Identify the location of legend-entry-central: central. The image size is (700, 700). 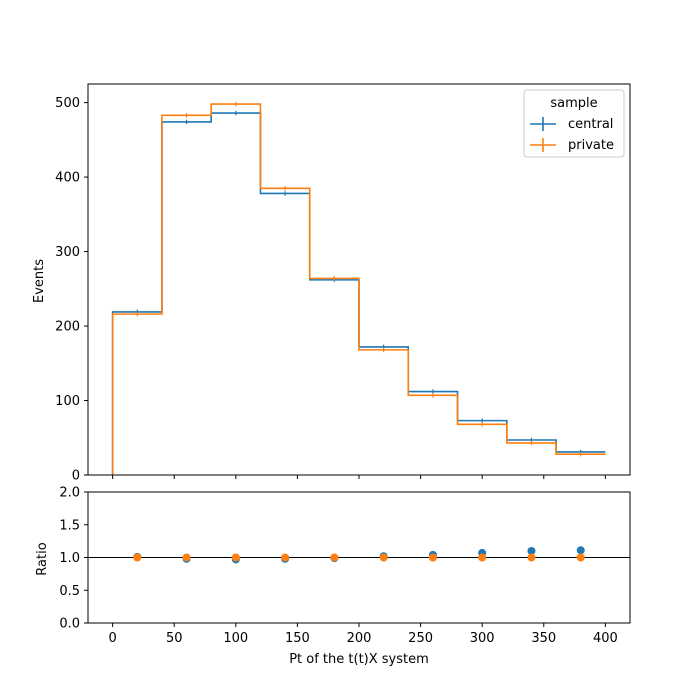
(571, 124).